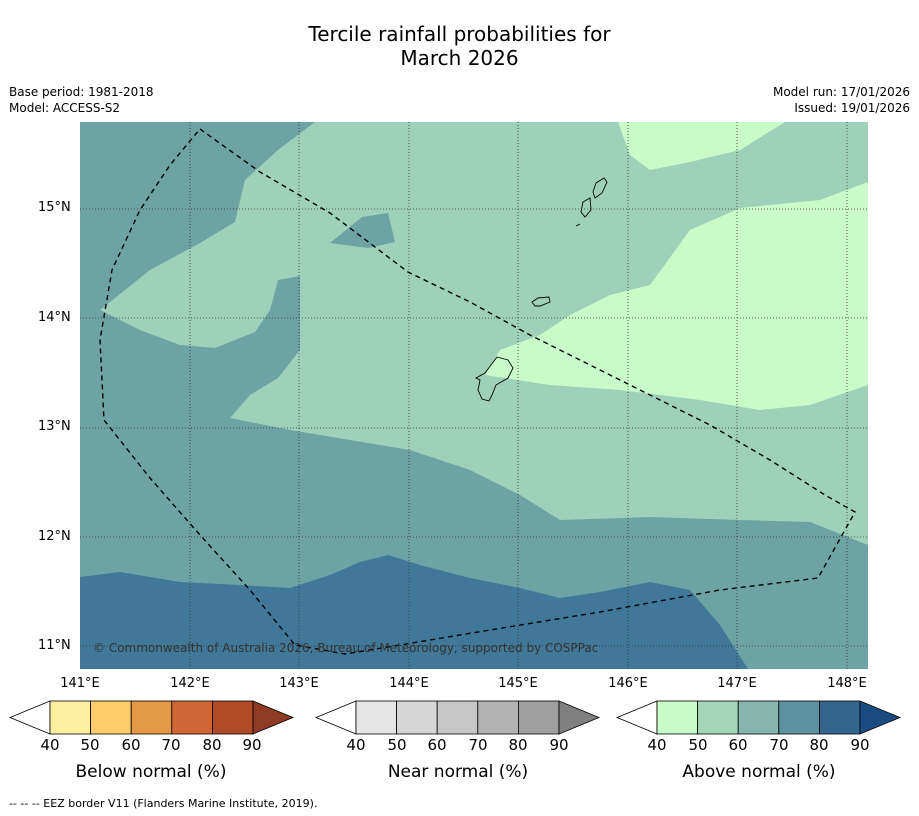 The width and height of the screenshot is (919, 816). What do you see at coordinates (252, 745) in the screenshot?
I see `cb-below-tick-90: 90` at bounding box center [252, 745].